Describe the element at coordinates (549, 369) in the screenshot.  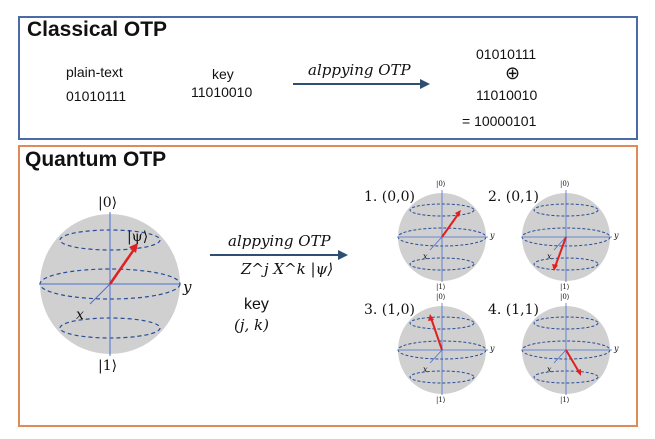
I see `s4-x: x` at that location.